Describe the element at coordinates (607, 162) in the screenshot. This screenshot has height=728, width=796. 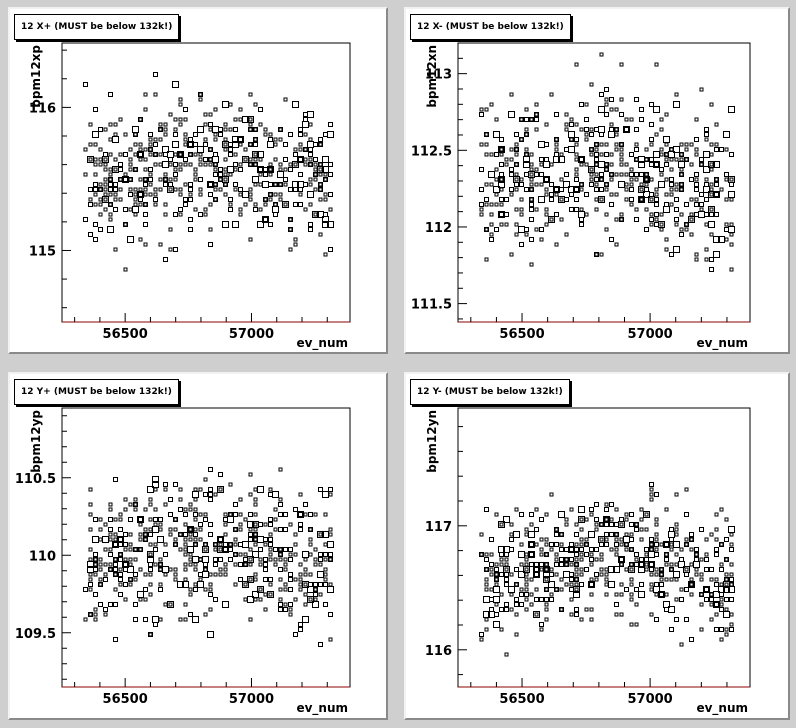
I see `scatter-points` at that location.